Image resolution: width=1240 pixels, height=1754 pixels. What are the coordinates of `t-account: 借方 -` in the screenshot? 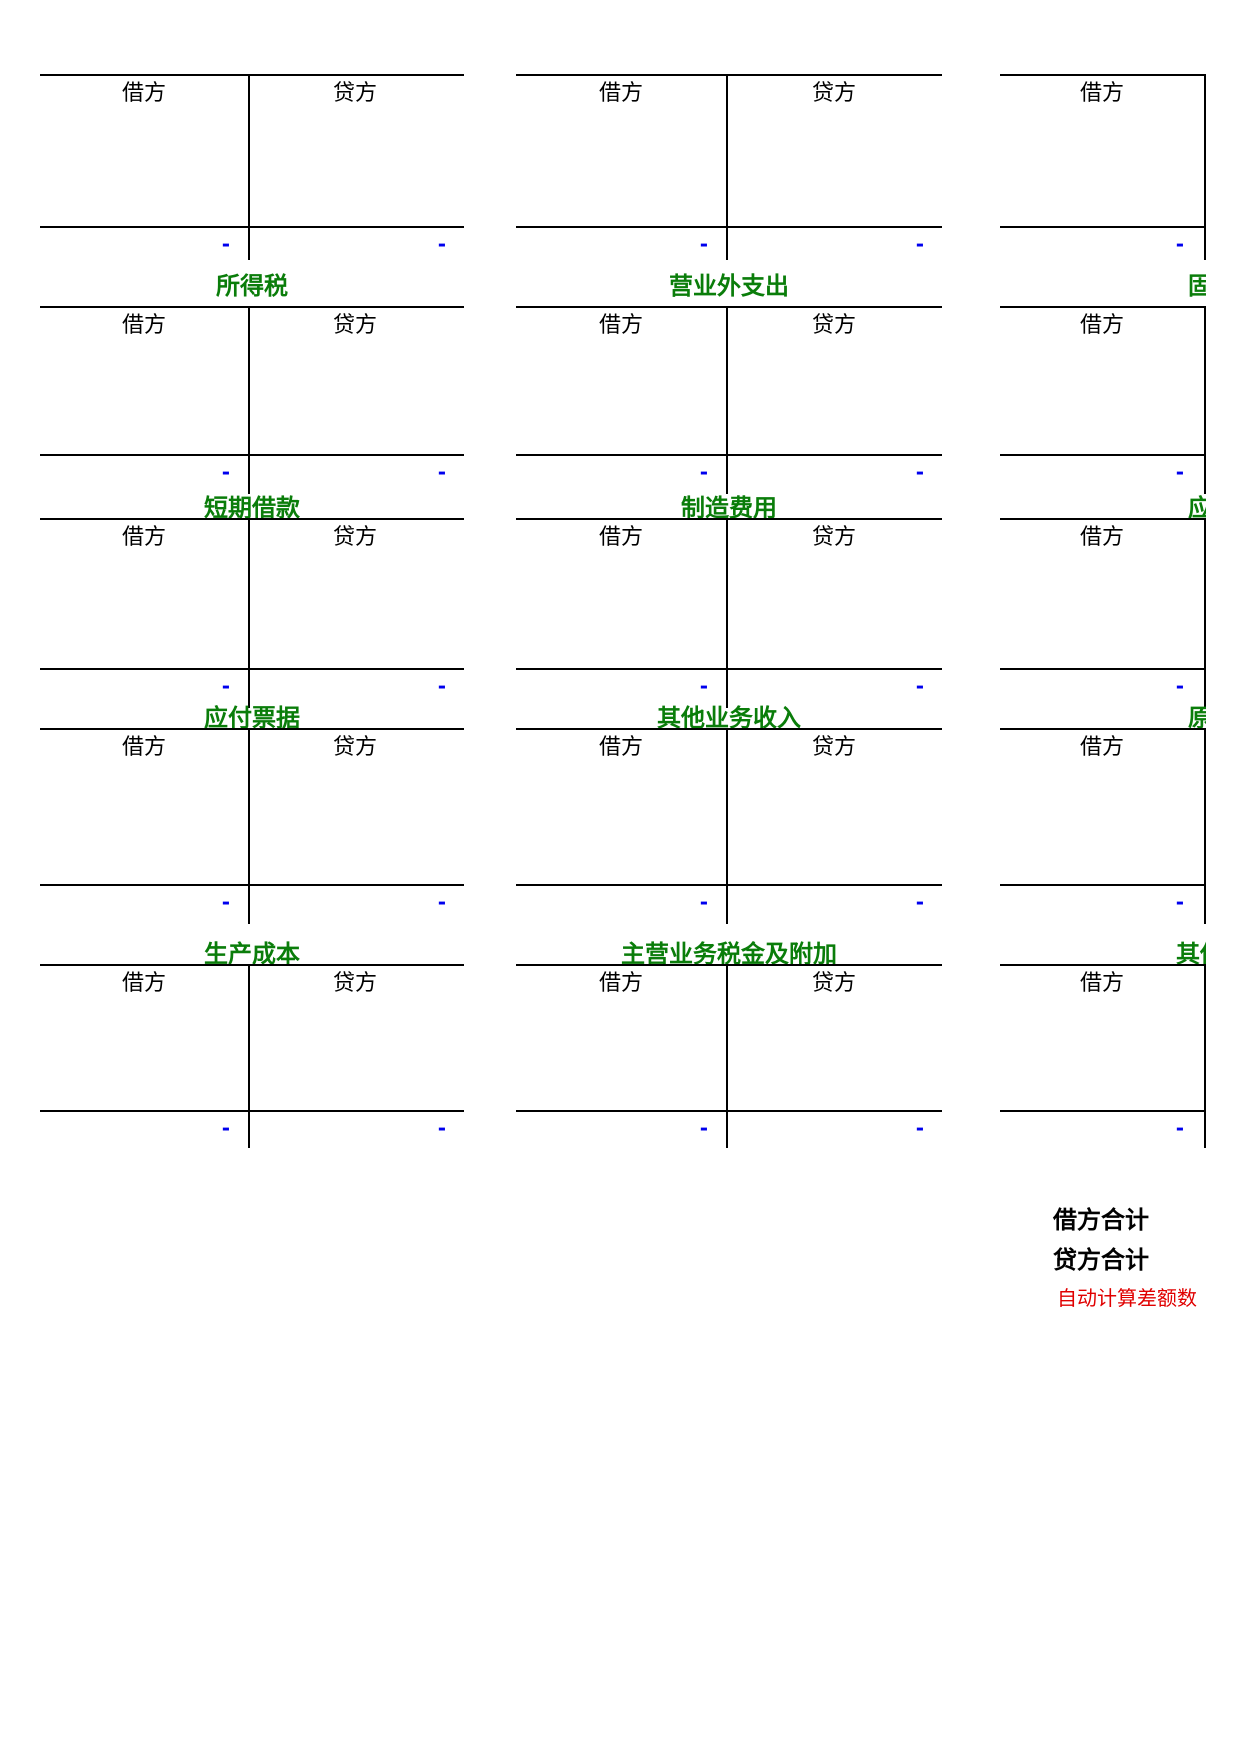 It's located at (1120, 154).